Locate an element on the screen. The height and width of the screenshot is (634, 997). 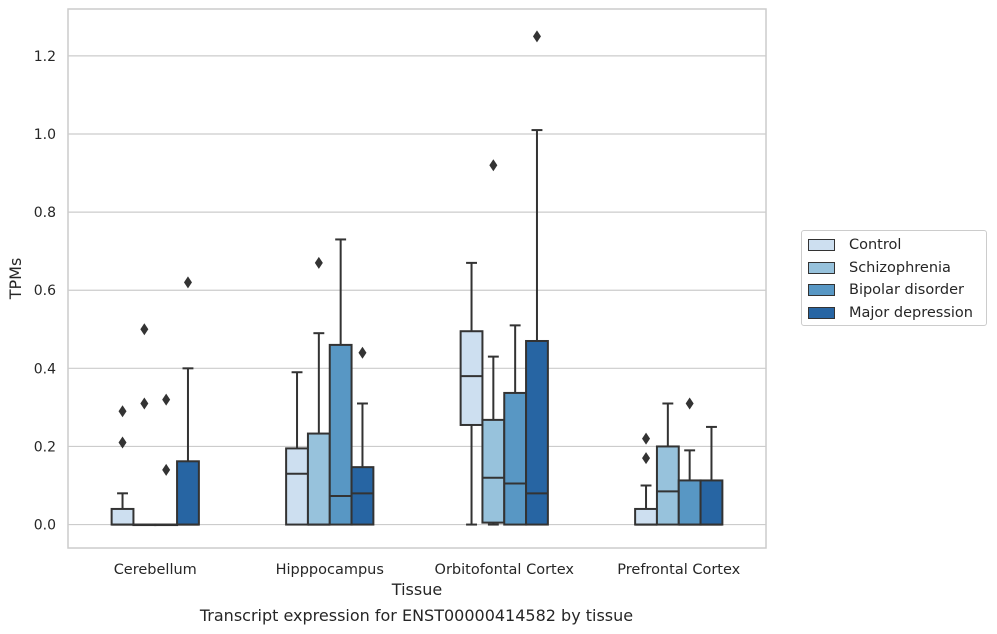
box-bipolar-disorder-cerebellum is located at coordinates (166, 460).